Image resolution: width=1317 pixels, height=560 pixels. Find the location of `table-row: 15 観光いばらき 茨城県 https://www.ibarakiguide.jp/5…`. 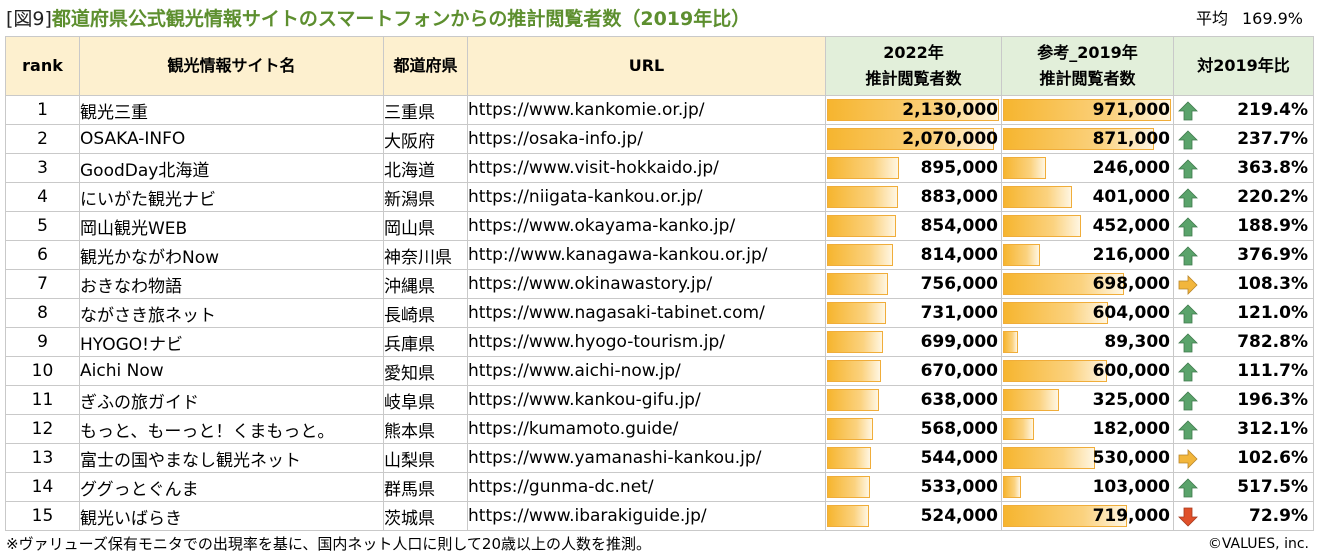

table-row: 15 観光いばらき 茨城県 https://www.ibarakiguide.jp/5… is located at coordinates (659, 516).